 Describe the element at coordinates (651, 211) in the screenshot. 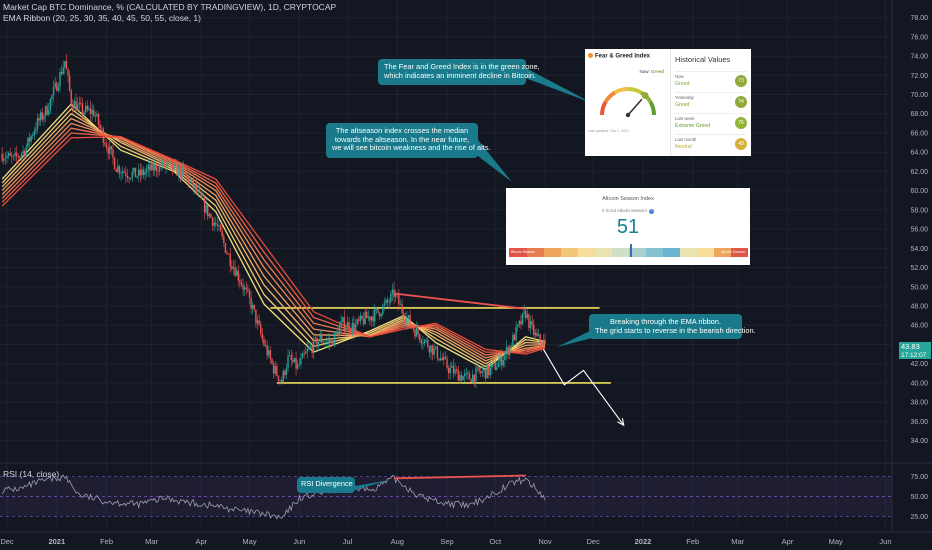

I see `help-icon: ?` at that location.